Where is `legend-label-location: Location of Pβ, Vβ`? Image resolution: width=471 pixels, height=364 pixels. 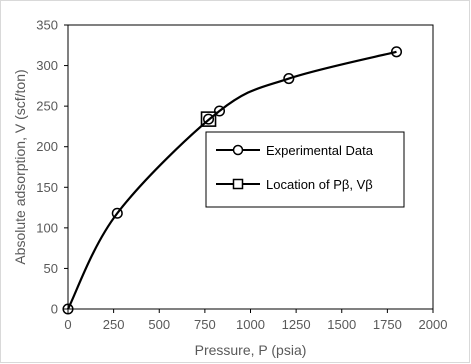
legend-label-location: Location of Pβ, Vβ is located at coordinates (319, 184).